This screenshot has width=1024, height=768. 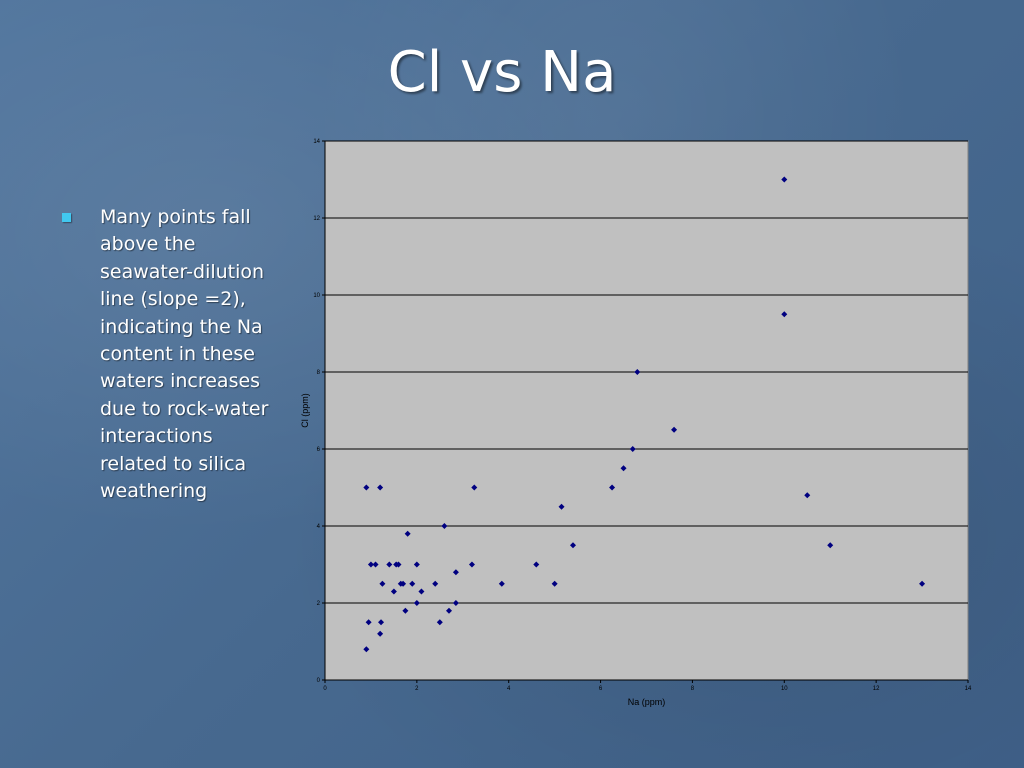 What do you see at coordinates (968, 689) in the screenshot?
I see `x-tick-label: 14` at bounding box center [968, 689].